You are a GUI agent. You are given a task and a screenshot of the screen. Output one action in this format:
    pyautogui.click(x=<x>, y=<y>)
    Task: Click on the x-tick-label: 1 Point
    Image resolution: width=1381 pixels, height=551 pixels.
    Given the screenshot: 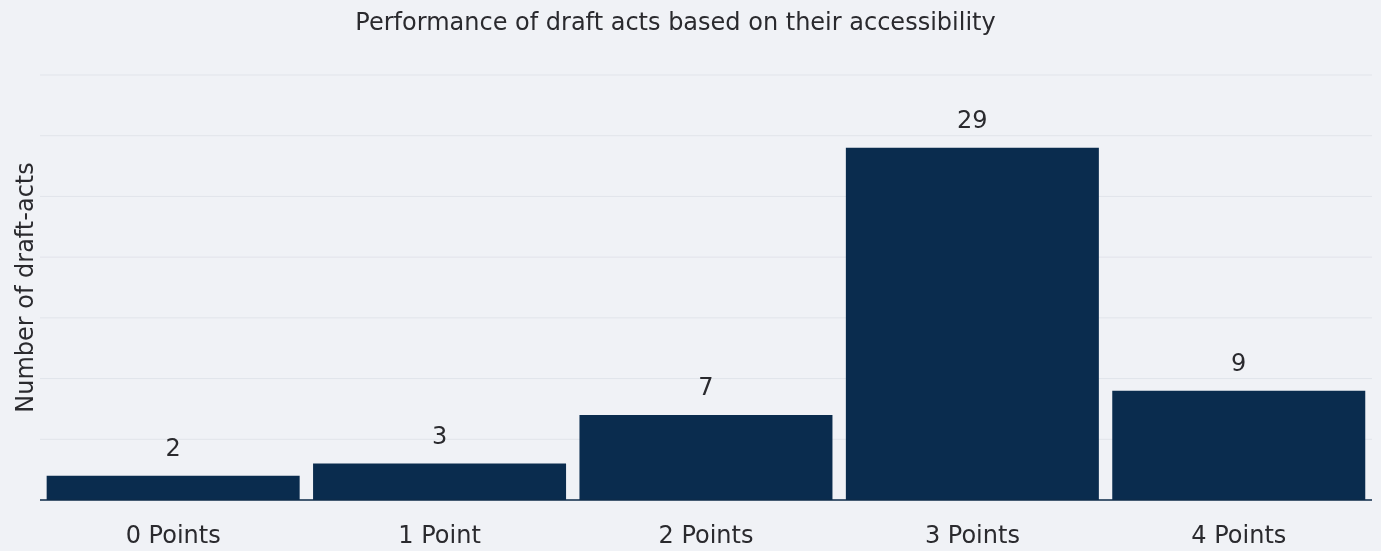 What is the action you would take?
    pyautogui.click(x=439, y=535)
    